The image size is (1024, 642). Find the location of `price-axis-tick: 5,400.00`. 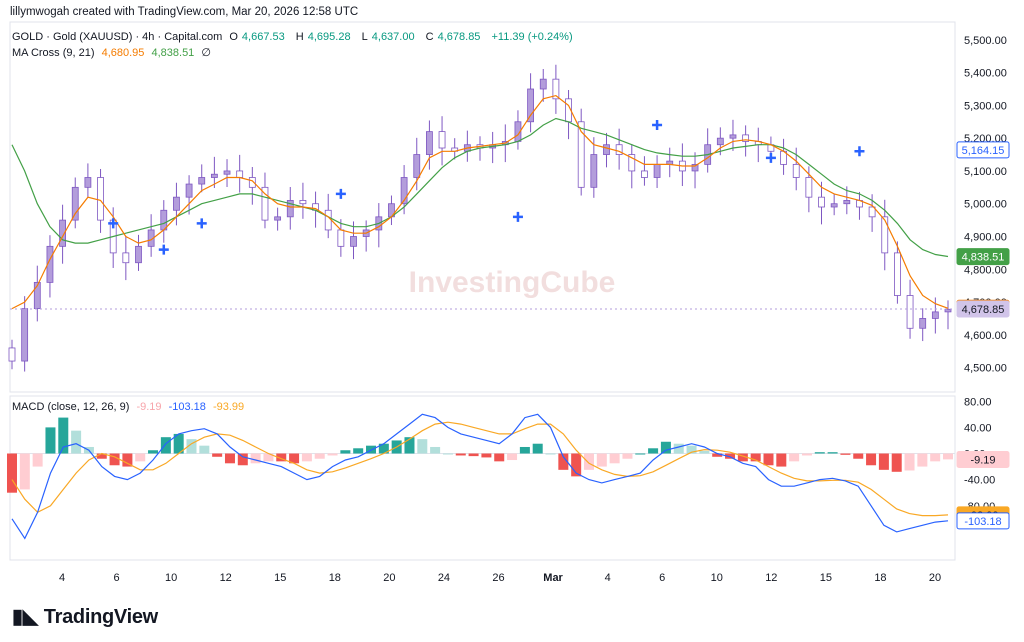

price-axis-tick: 5,400.00 is located at coordinates (985, 74).